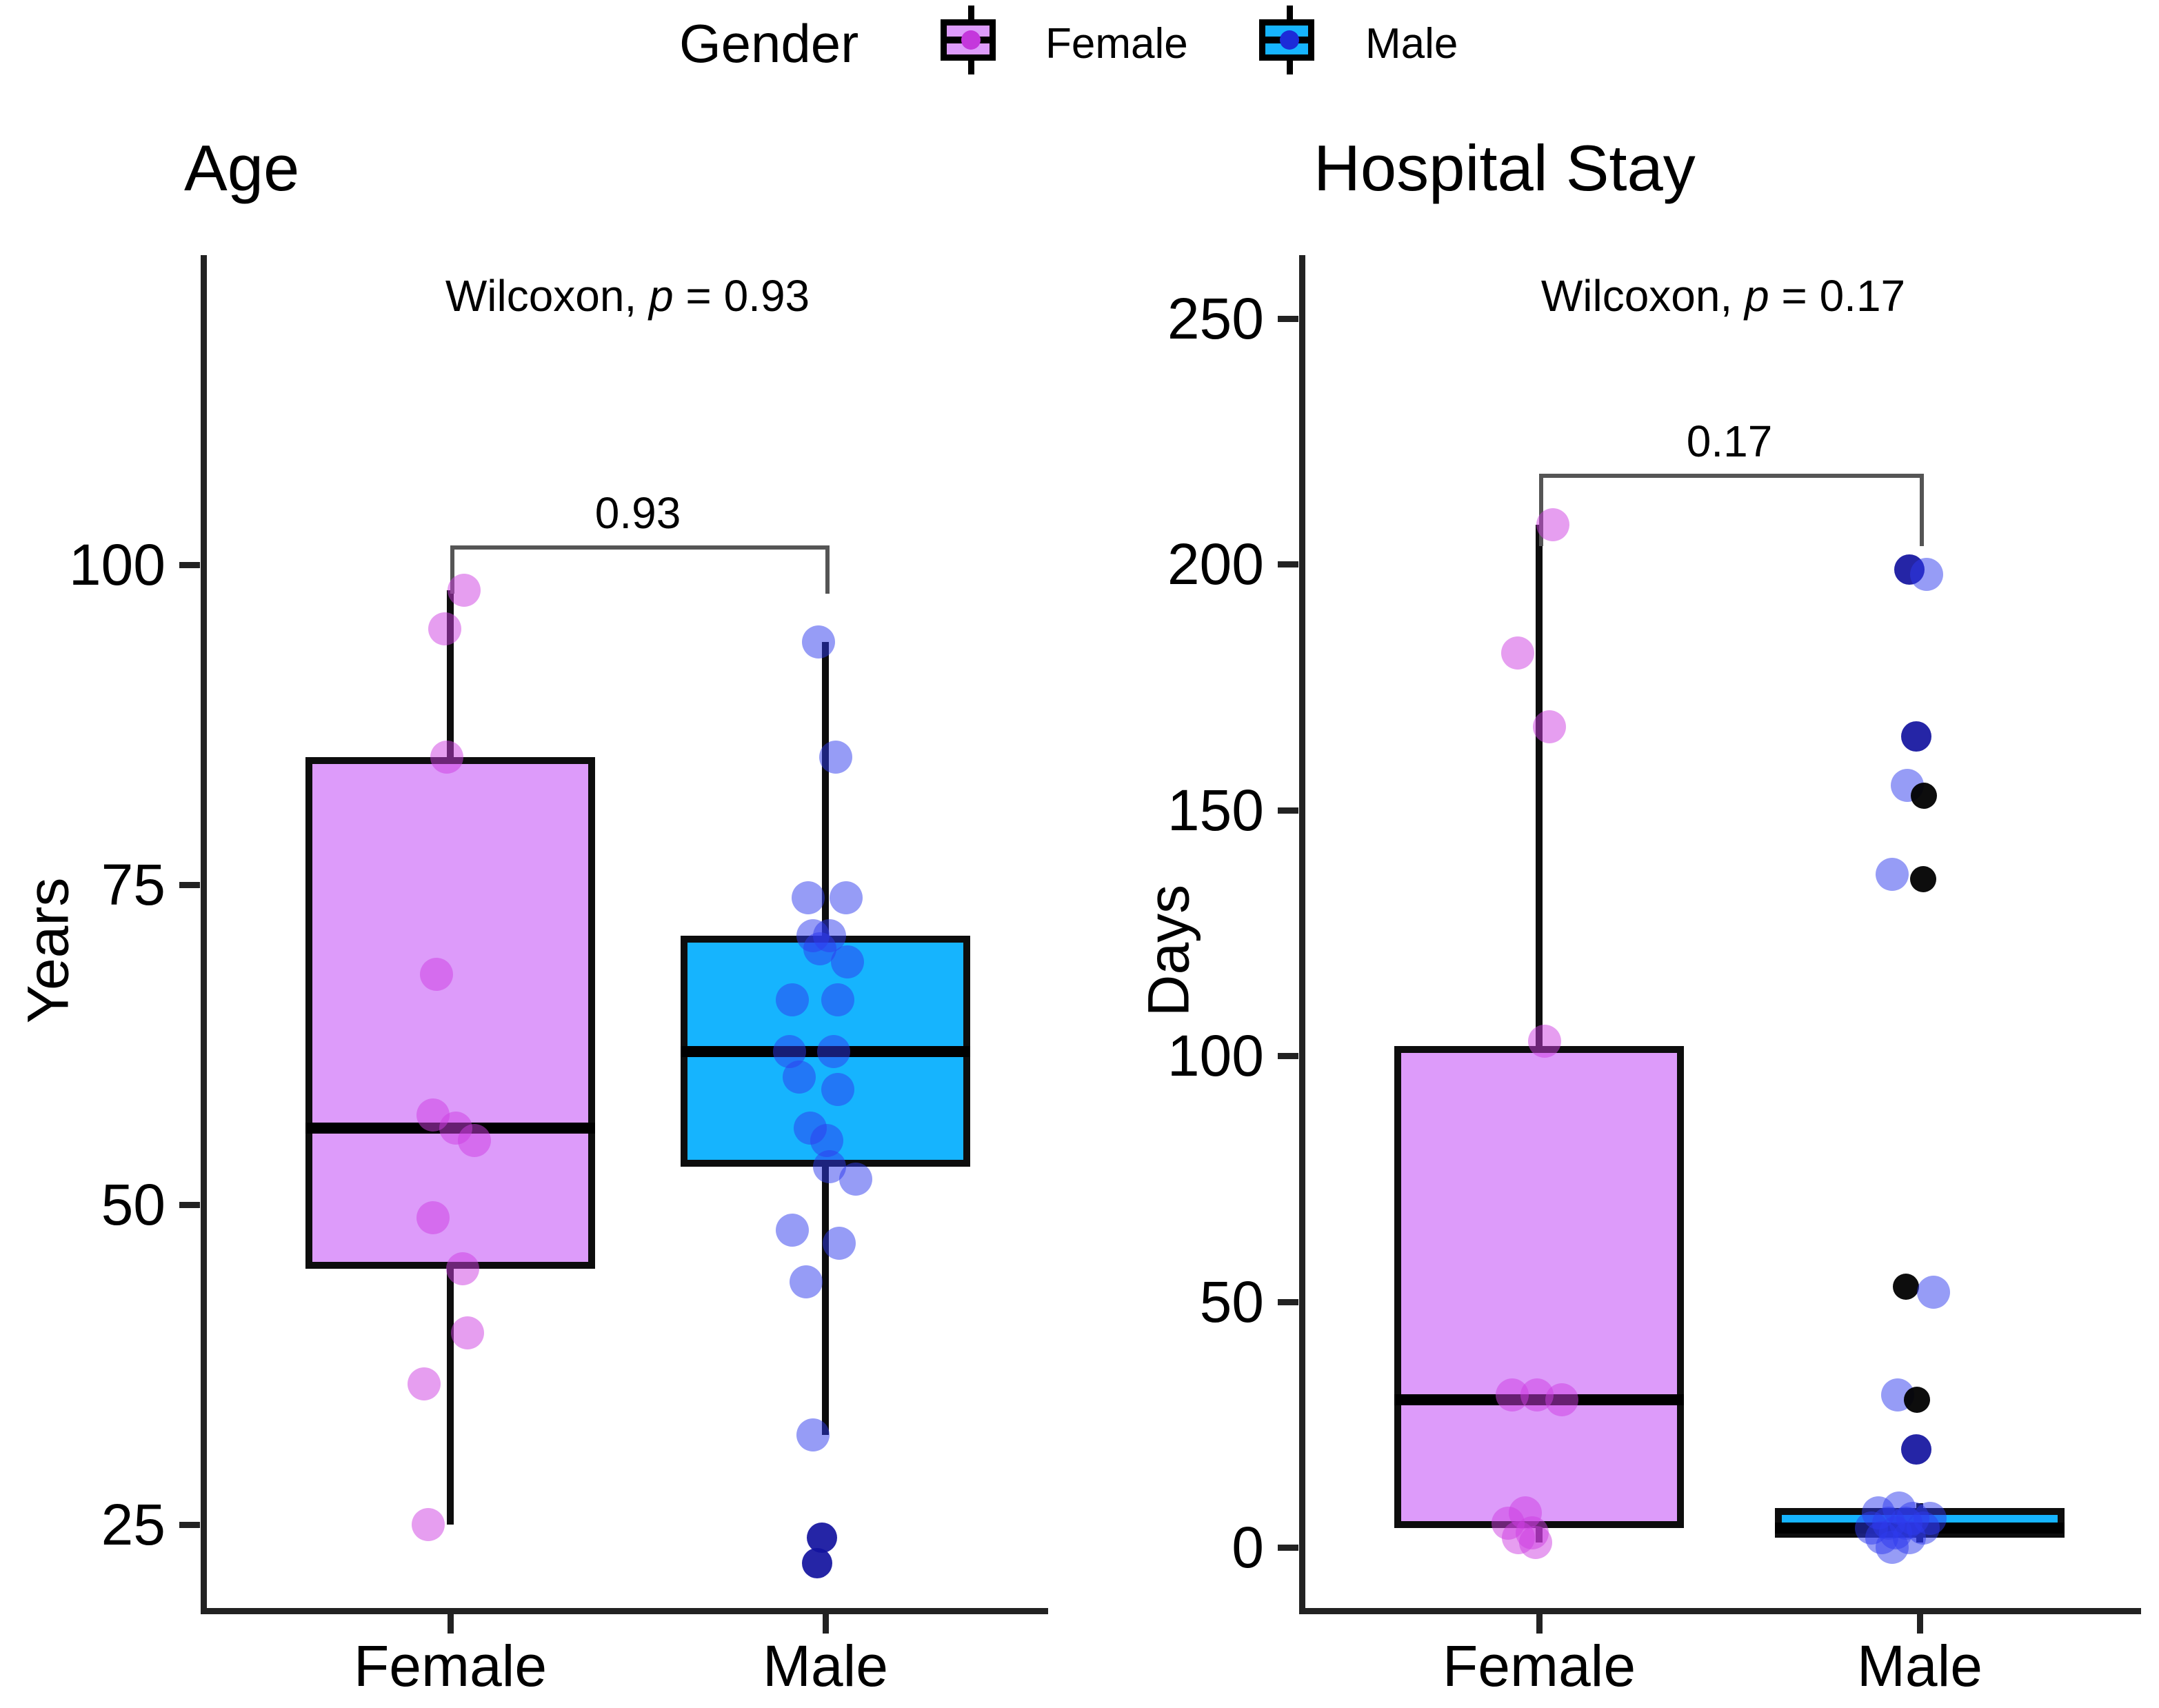  I want to click on x-category-female-age: Female, so click(451, 1666).